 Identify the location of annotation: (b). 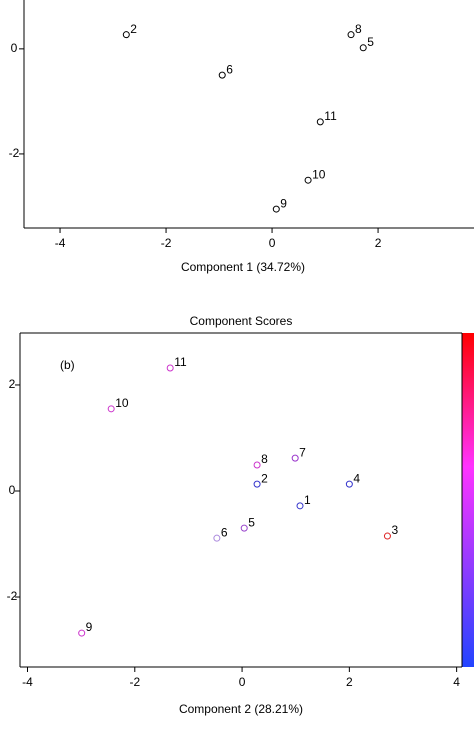
(67, 365).